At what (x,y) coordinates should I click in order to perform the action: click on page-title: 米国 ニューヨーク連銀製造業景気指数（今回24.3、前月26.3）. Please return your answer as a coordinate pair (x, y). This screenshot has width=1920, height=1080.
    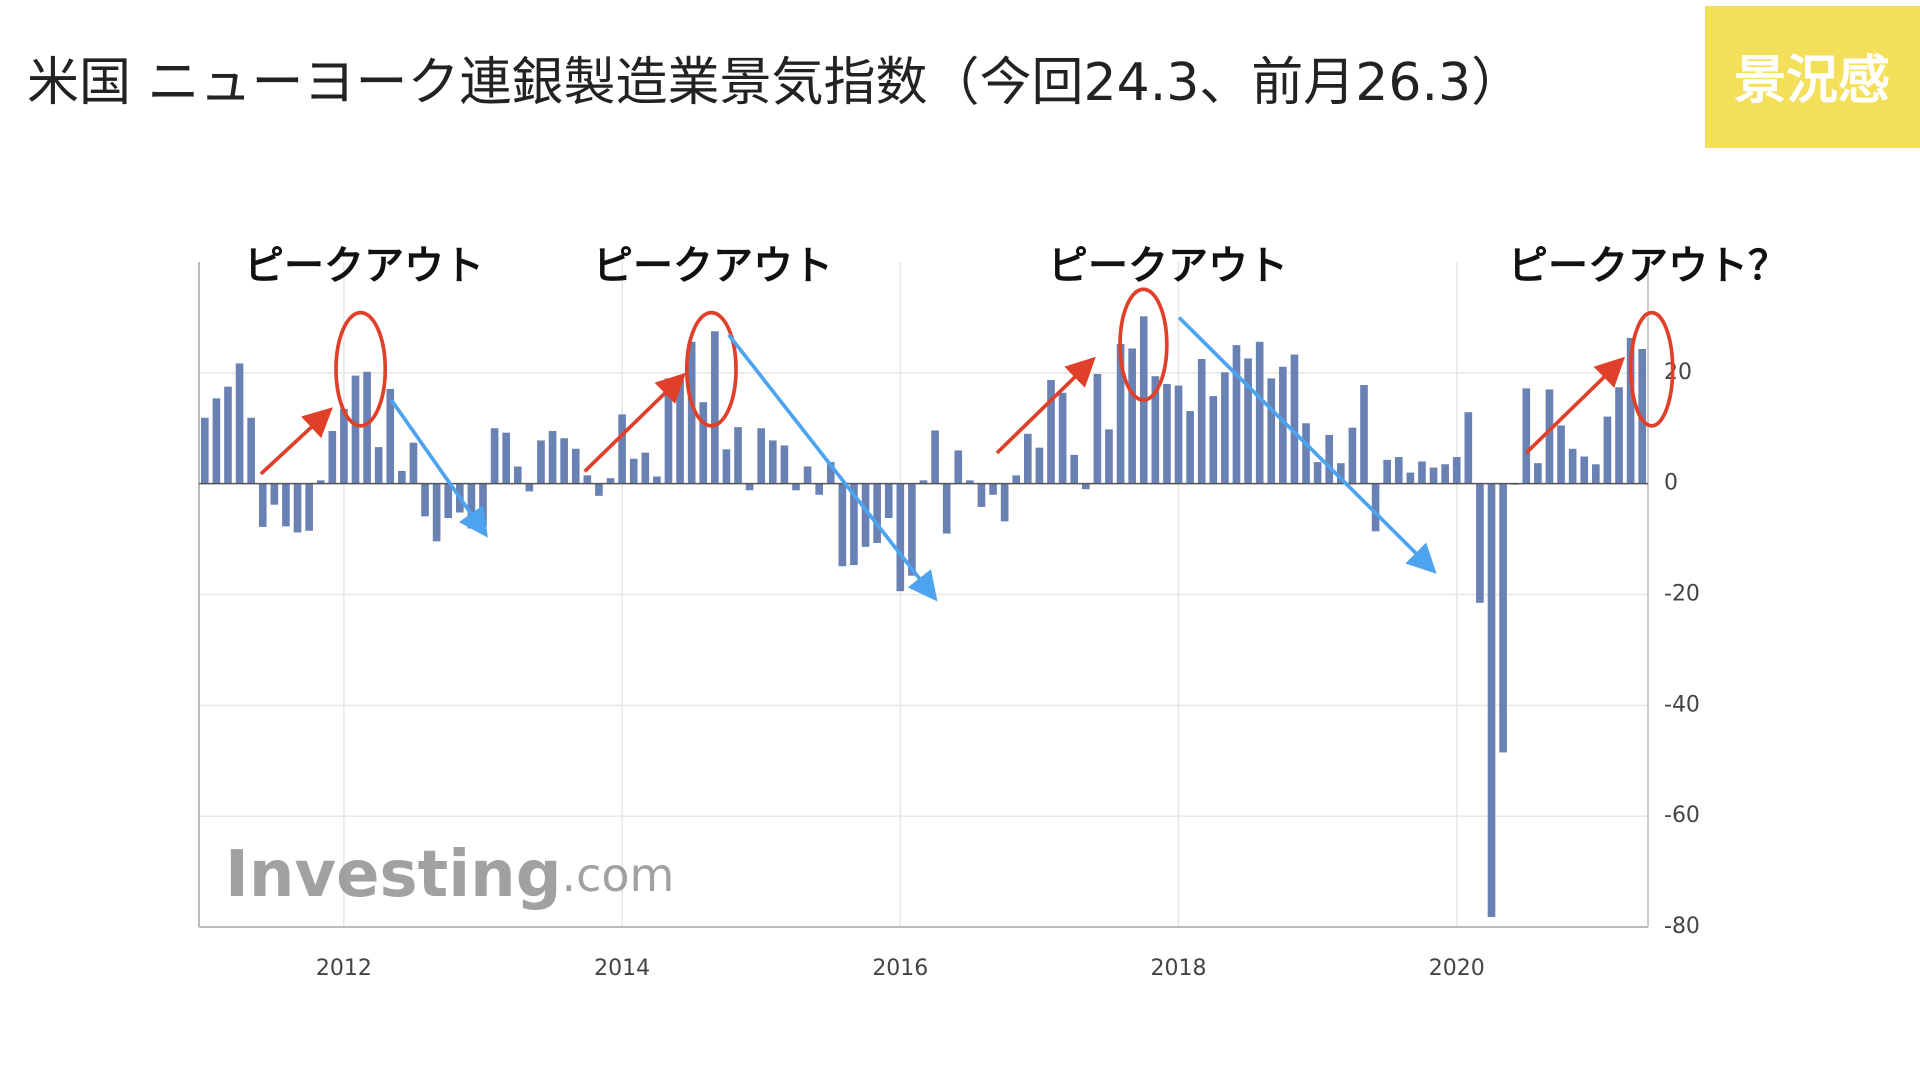
    Looking at the image, I should click on (775, 83).